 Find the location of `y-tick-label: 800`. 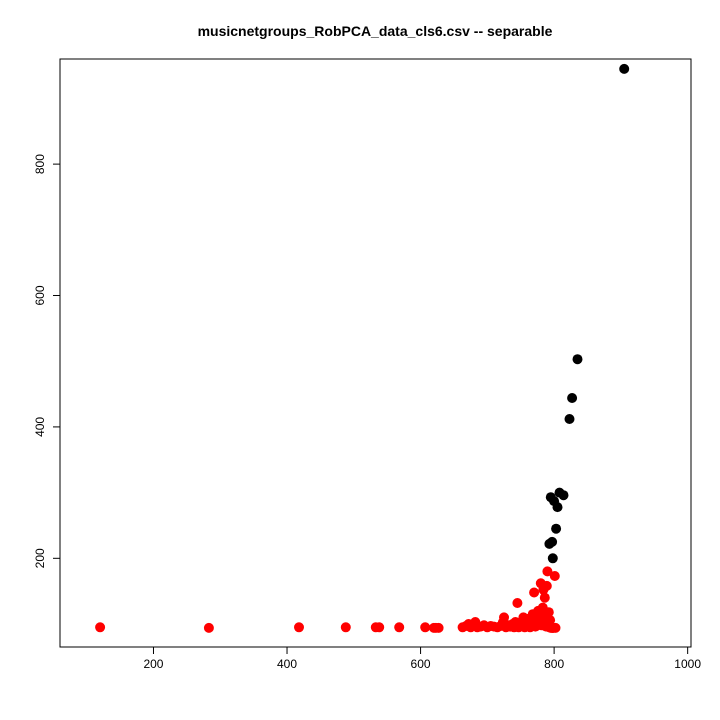

y-tick-label: 800 is located at coordinates (40, 164).